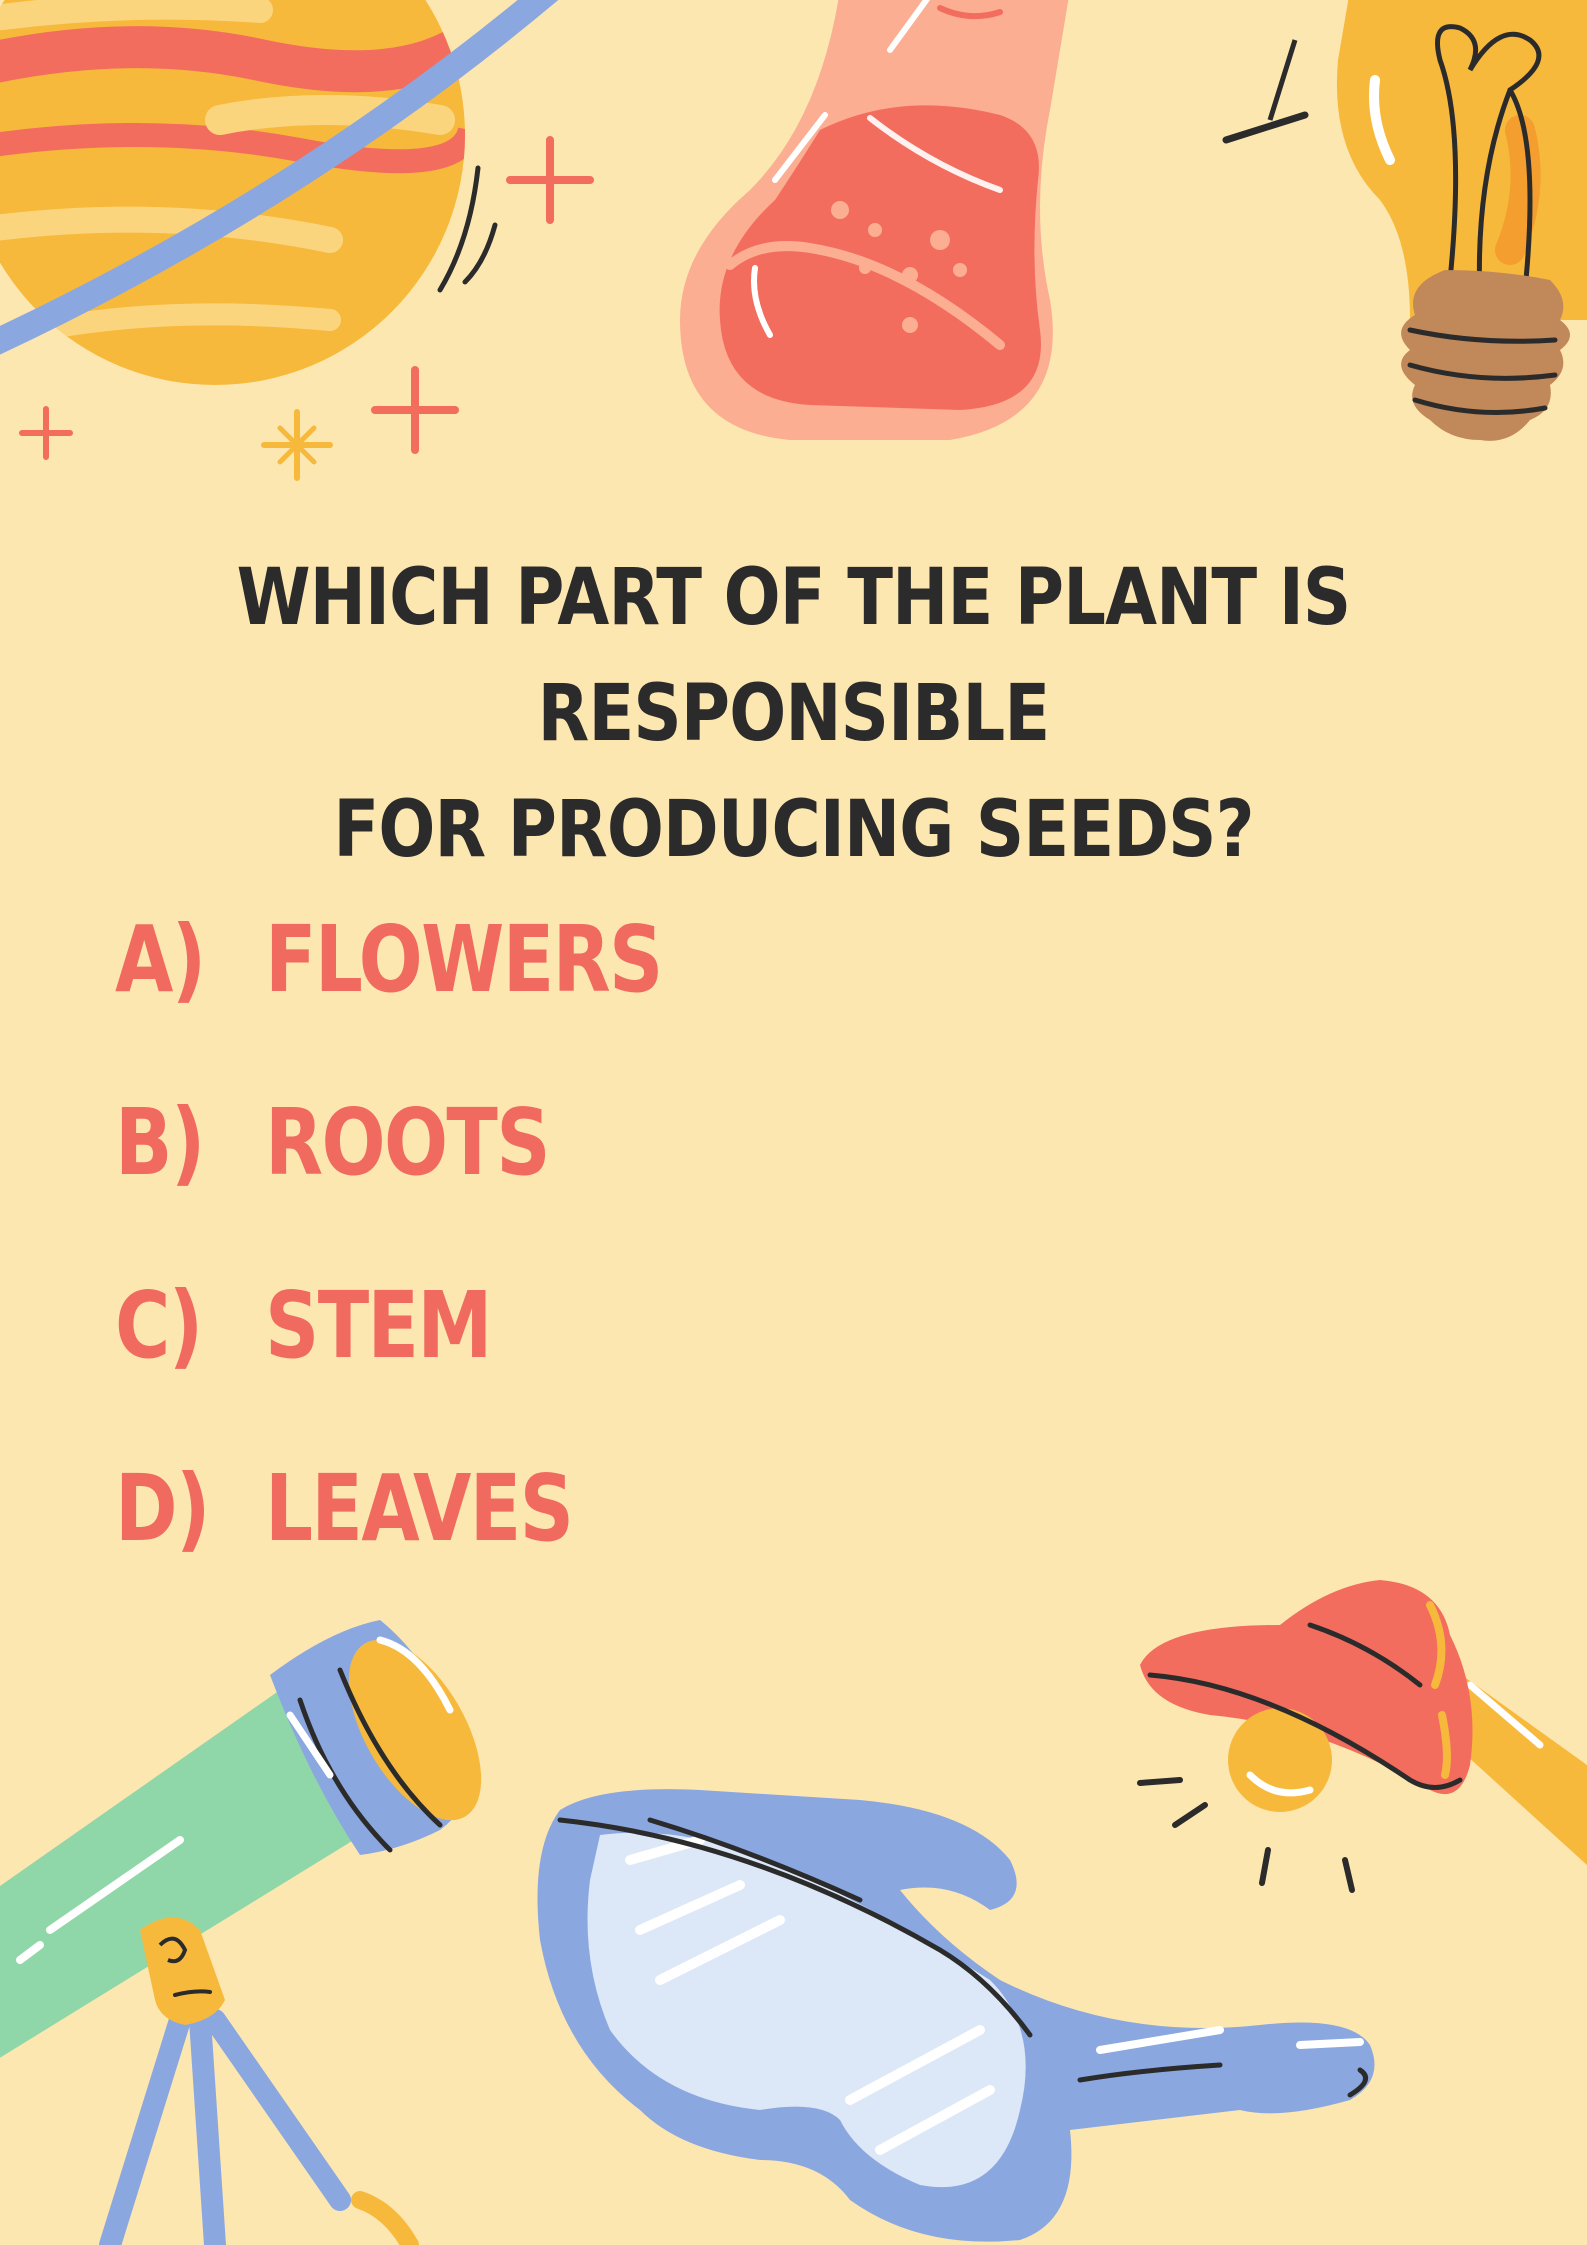 The height and width of the screenshot is (2245, 1587). What do you see at coordinates (160, 959) in the screenshot?
I see `option-letter: A)` at bounding box center [160, 959].